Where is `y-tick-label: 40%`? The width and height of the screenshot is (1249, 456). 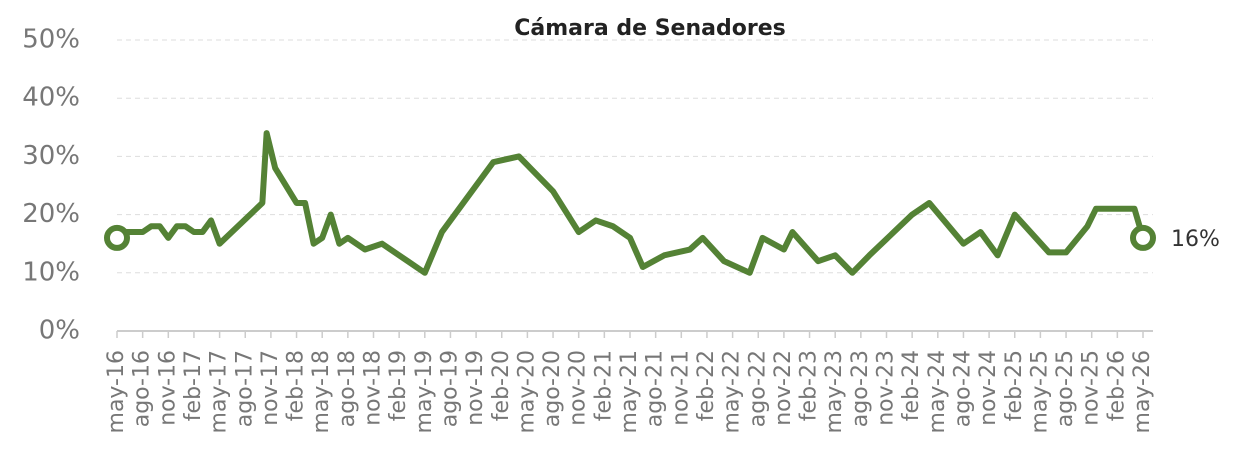 y-tick-label: 40% is located at coordinates (51, 98).